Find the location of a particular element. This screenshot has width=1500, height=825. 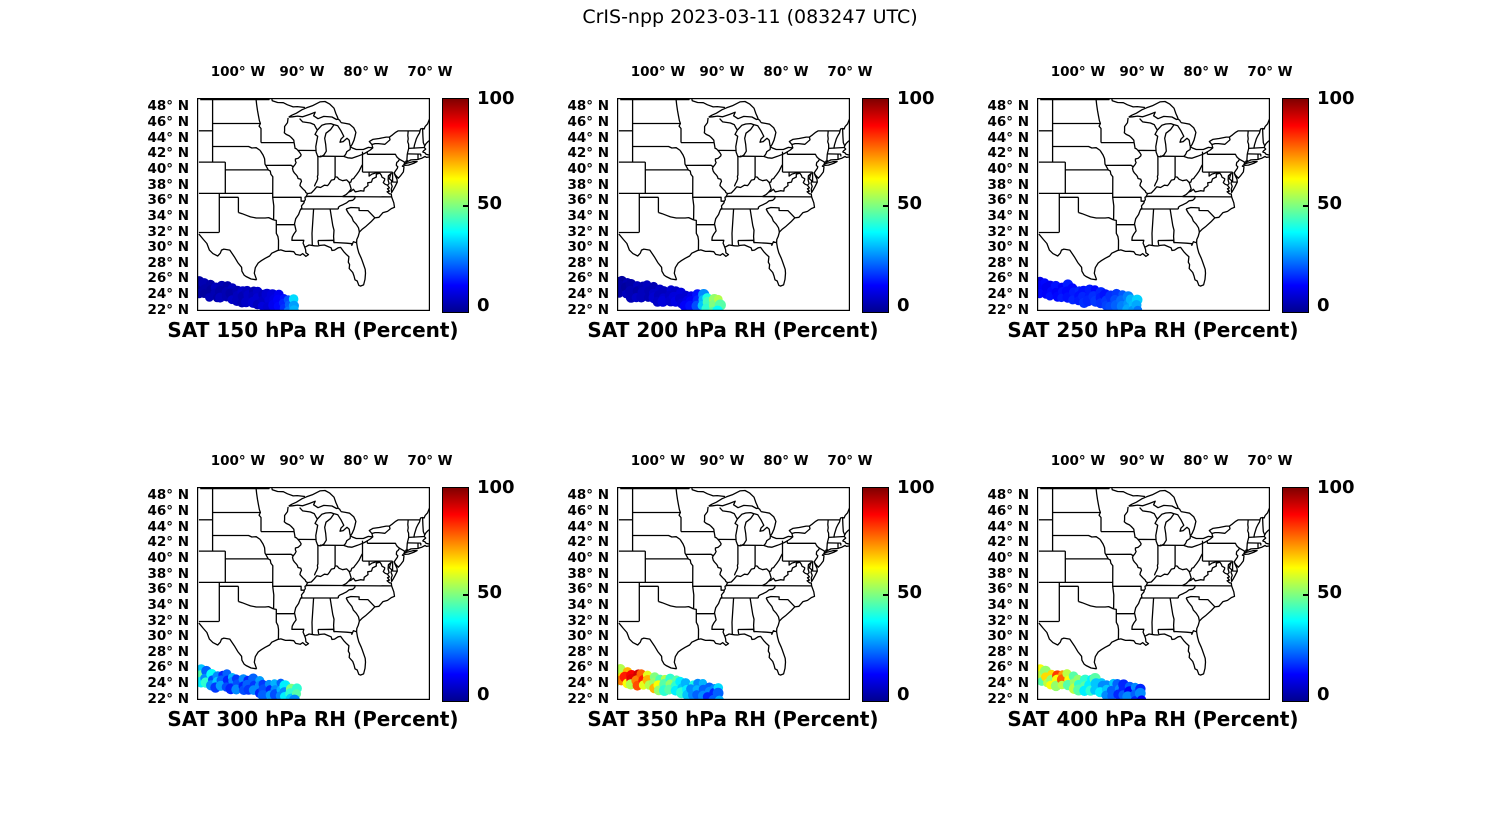

subplot-title: SAT 250 hPa RH (Percent) is located at coordinates (1153, 330).